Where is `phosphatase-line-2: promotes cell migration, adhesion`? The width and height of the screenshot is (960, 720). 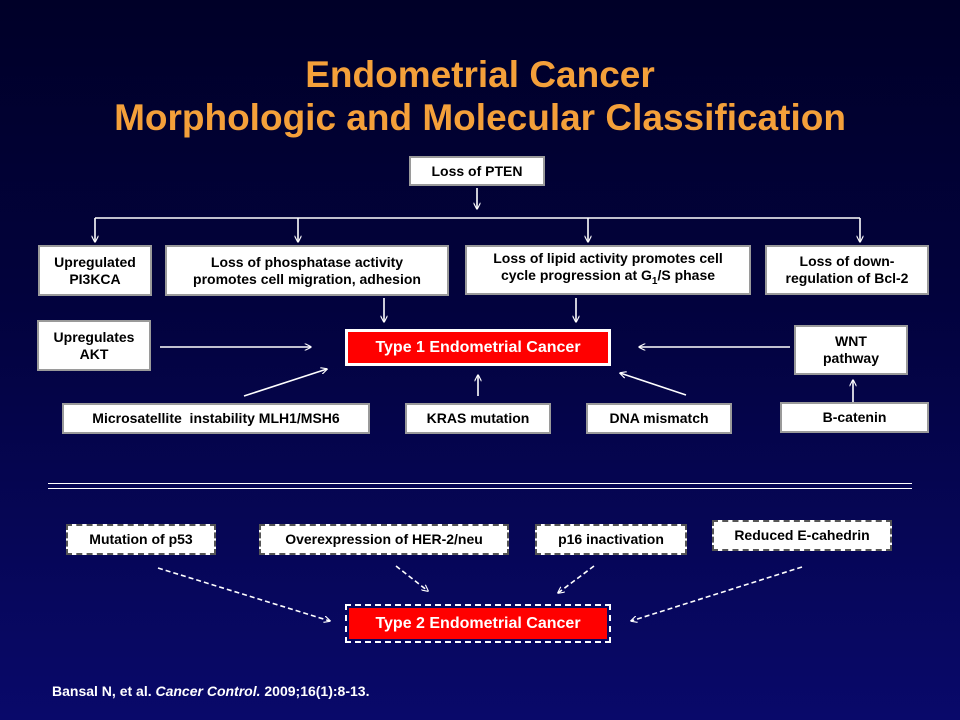 phosphatase-line-2: promotes cell migration, adhesion is located at coordinates (307, 279).